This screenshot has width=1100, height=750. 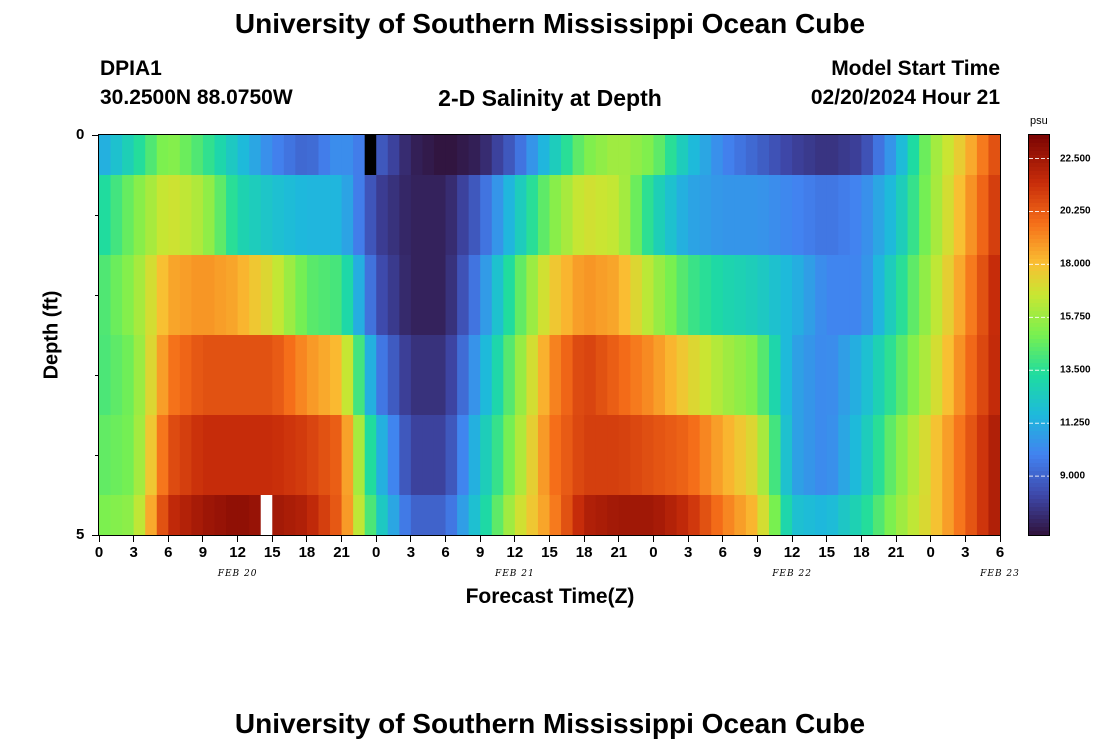 What do you see at coordinates (196, 97) in the screenshot?
I see `station-coordinates: 30.2500N 88.0750W` at bounding box center [196, 97].